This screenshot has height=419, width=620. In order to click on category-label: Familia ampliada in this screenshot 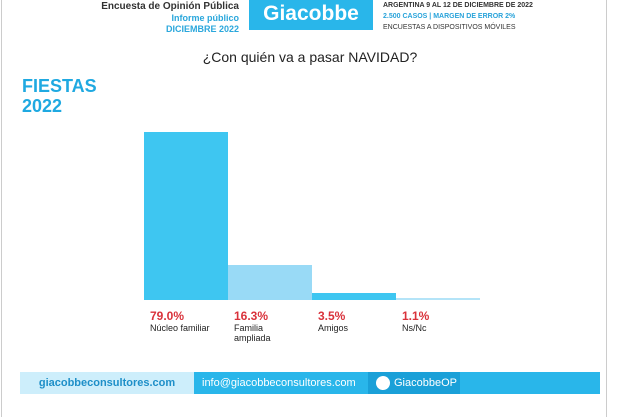, I will do `click(252, 333)`.